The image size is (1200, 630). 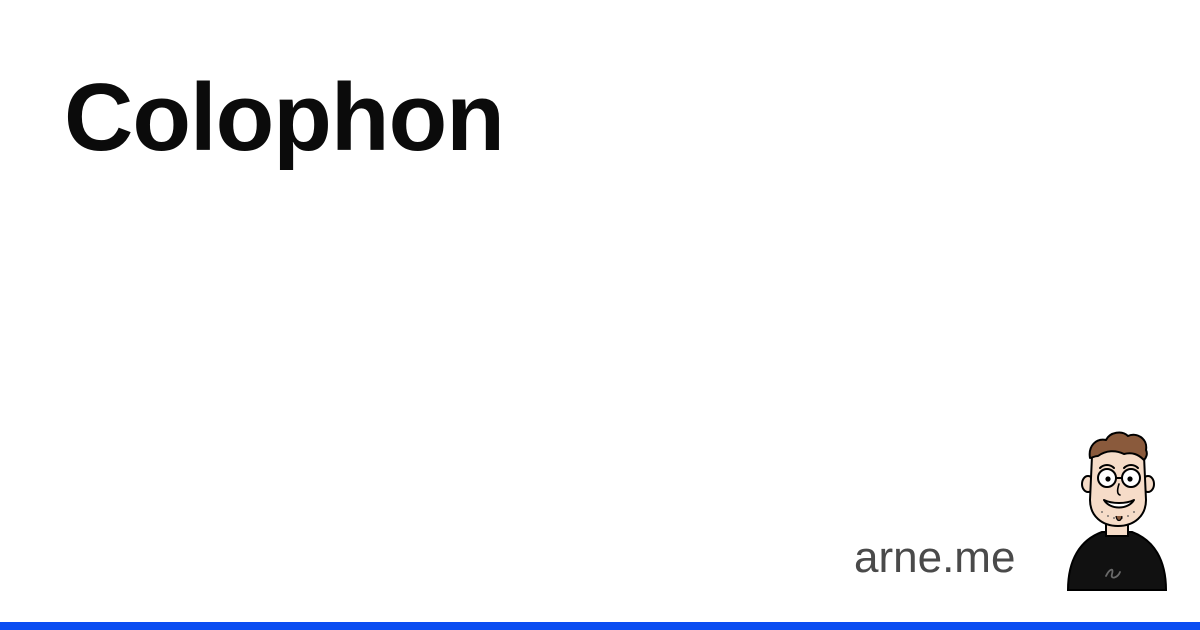 What do you see at coordinates (935, 557) in the screenshot?
I see `site-name: arne.me` at bounding box center [935, 557].